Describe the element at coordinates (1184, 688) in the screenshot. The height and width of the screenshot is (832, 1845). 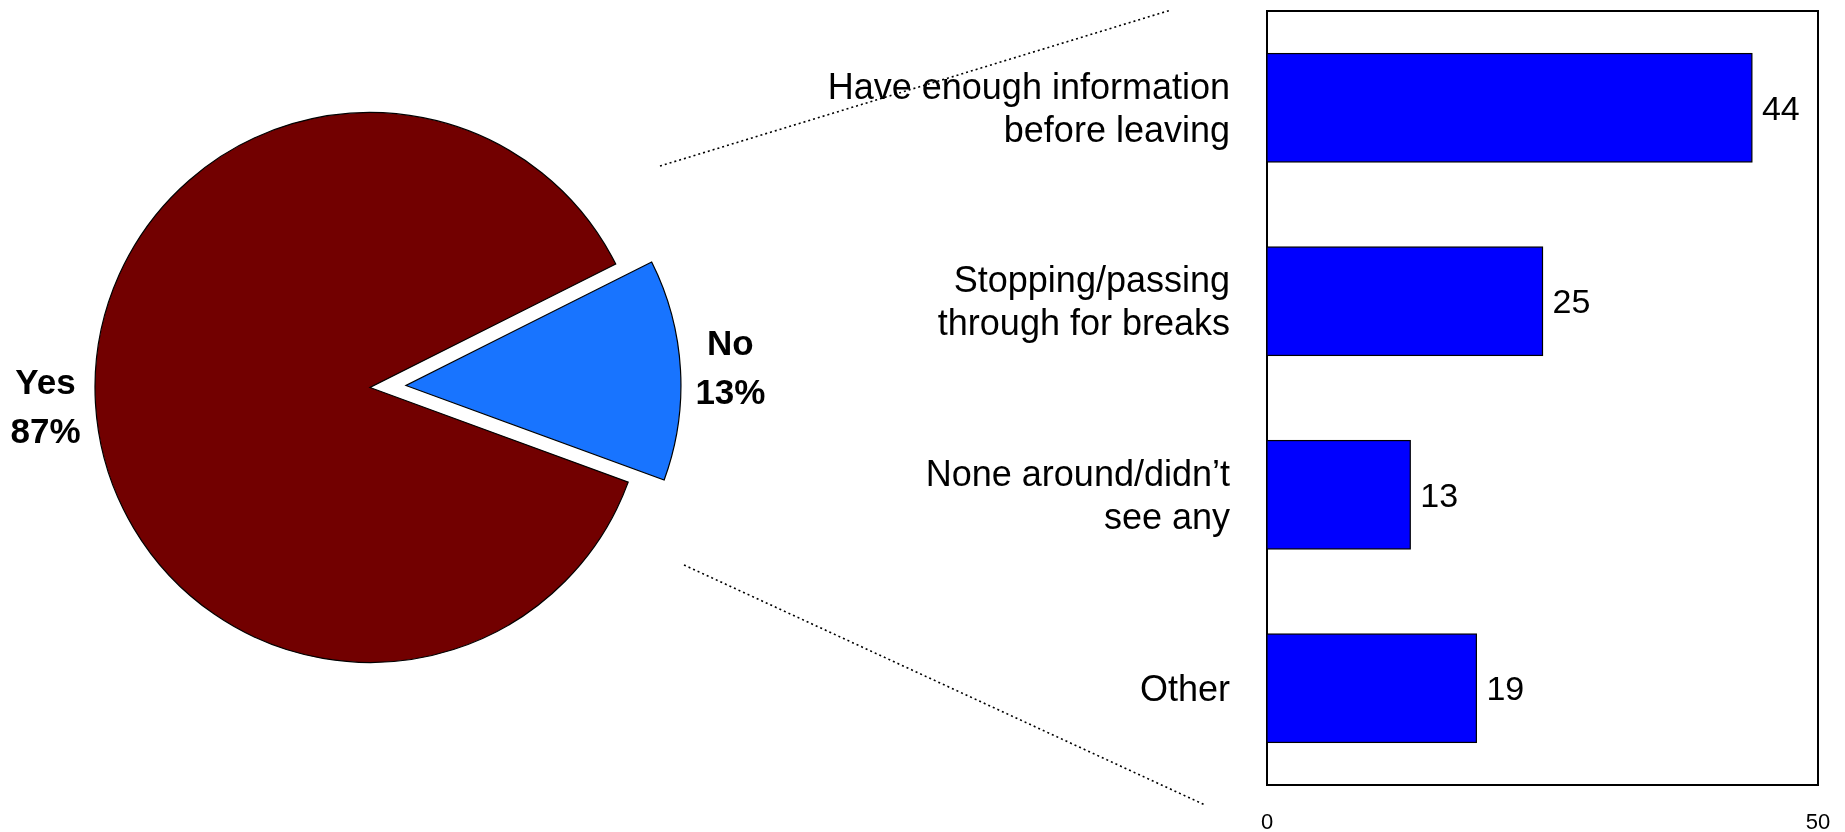
I see `y-tick-label: Other` at that location.